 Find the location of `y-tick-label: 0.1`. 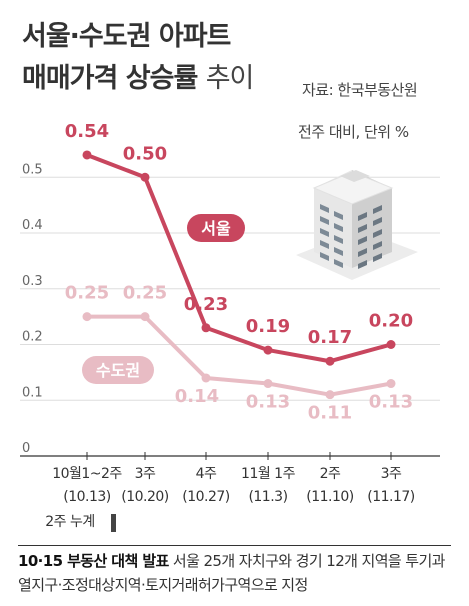

y-tick-label: 0.1 is located at coordinates (32, 392).